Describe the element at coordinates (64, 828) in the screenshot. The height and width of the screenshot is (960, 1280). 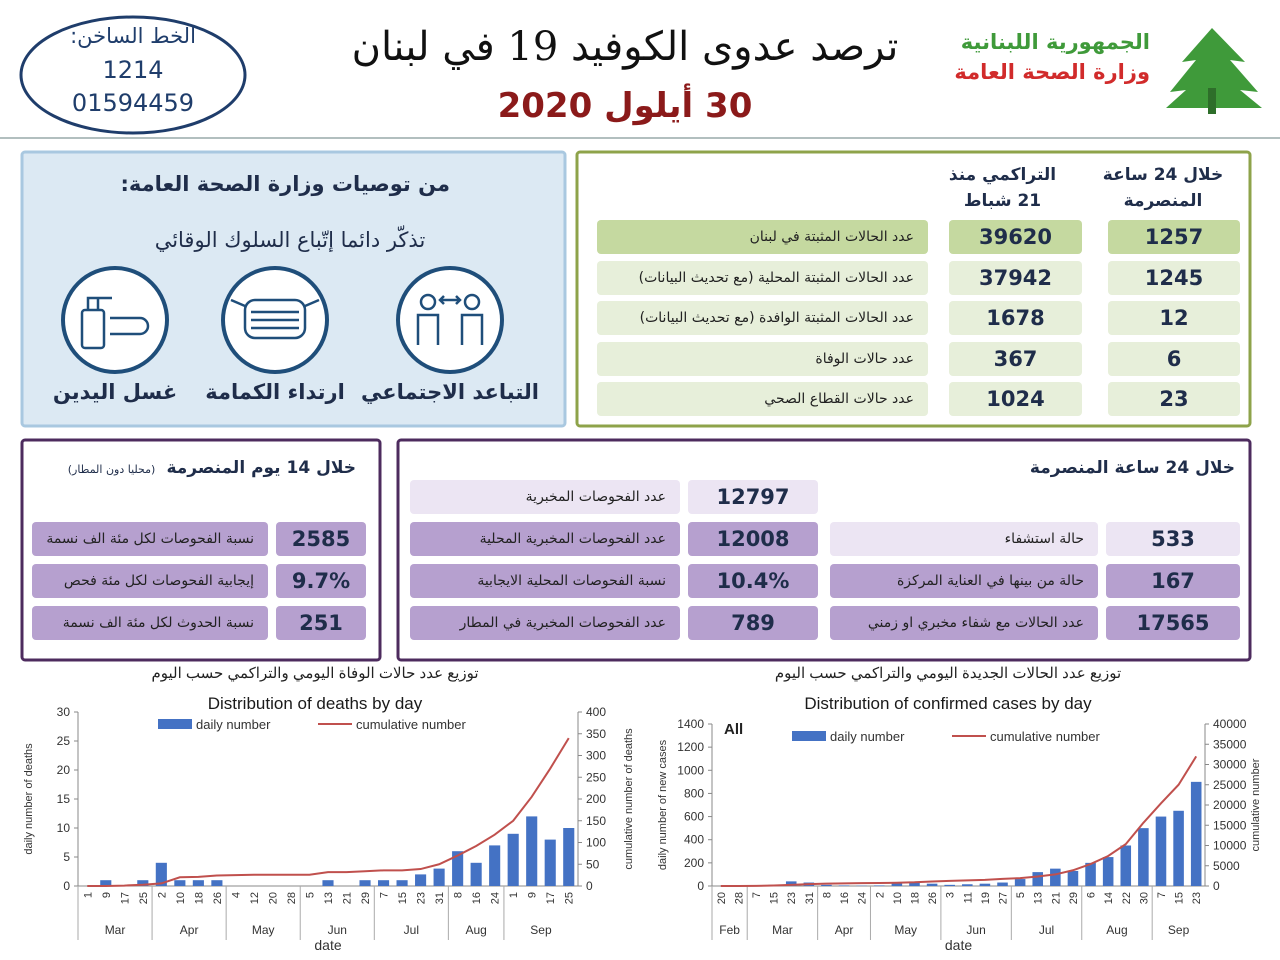
I see `y-tick-label: 10` at that location.